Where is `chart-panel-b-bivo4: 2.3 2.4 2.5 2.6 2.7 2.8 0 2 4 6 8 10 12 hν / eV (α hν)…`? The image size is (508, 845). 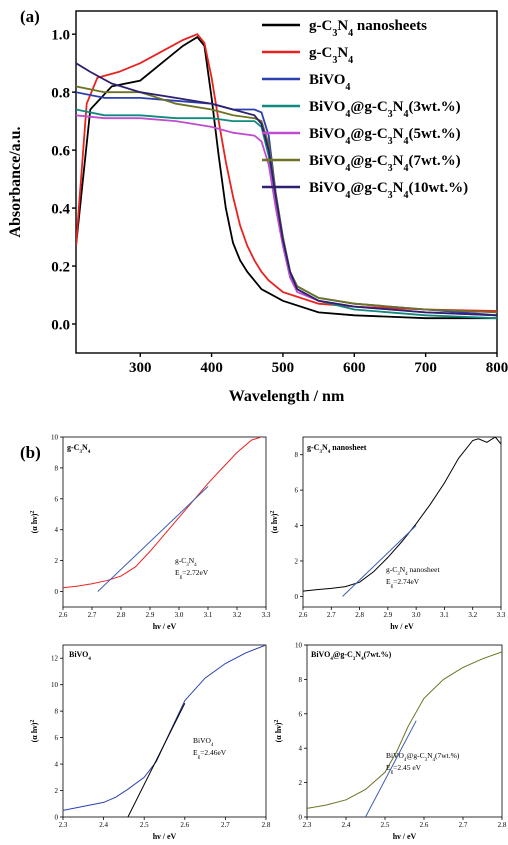
chart-panel-b-bivo4: 2.3 2.4 2.5 2.6 2.7 2.8 0 2 4 6 8 10 12 hν / eV (α hν)… is located at coordinates (150, 742).